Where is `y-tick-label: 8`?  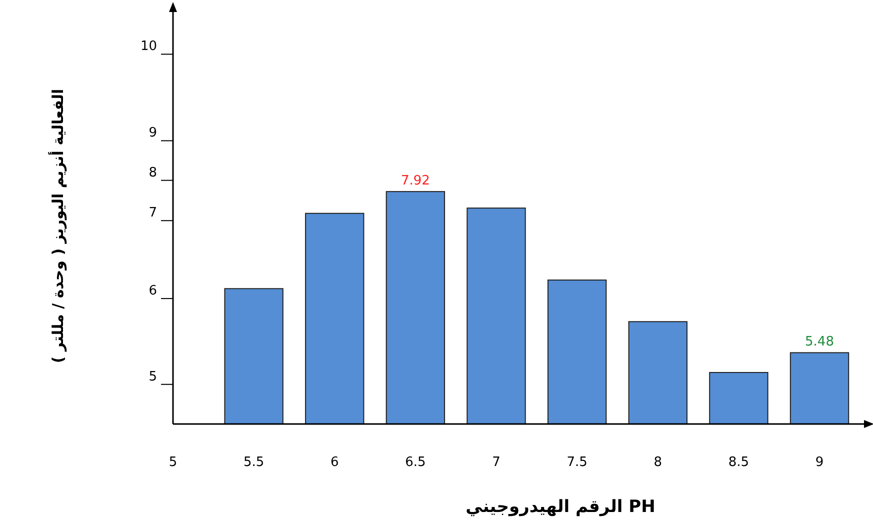 y-tick-label: 8 is located at coordinates (152, 172).